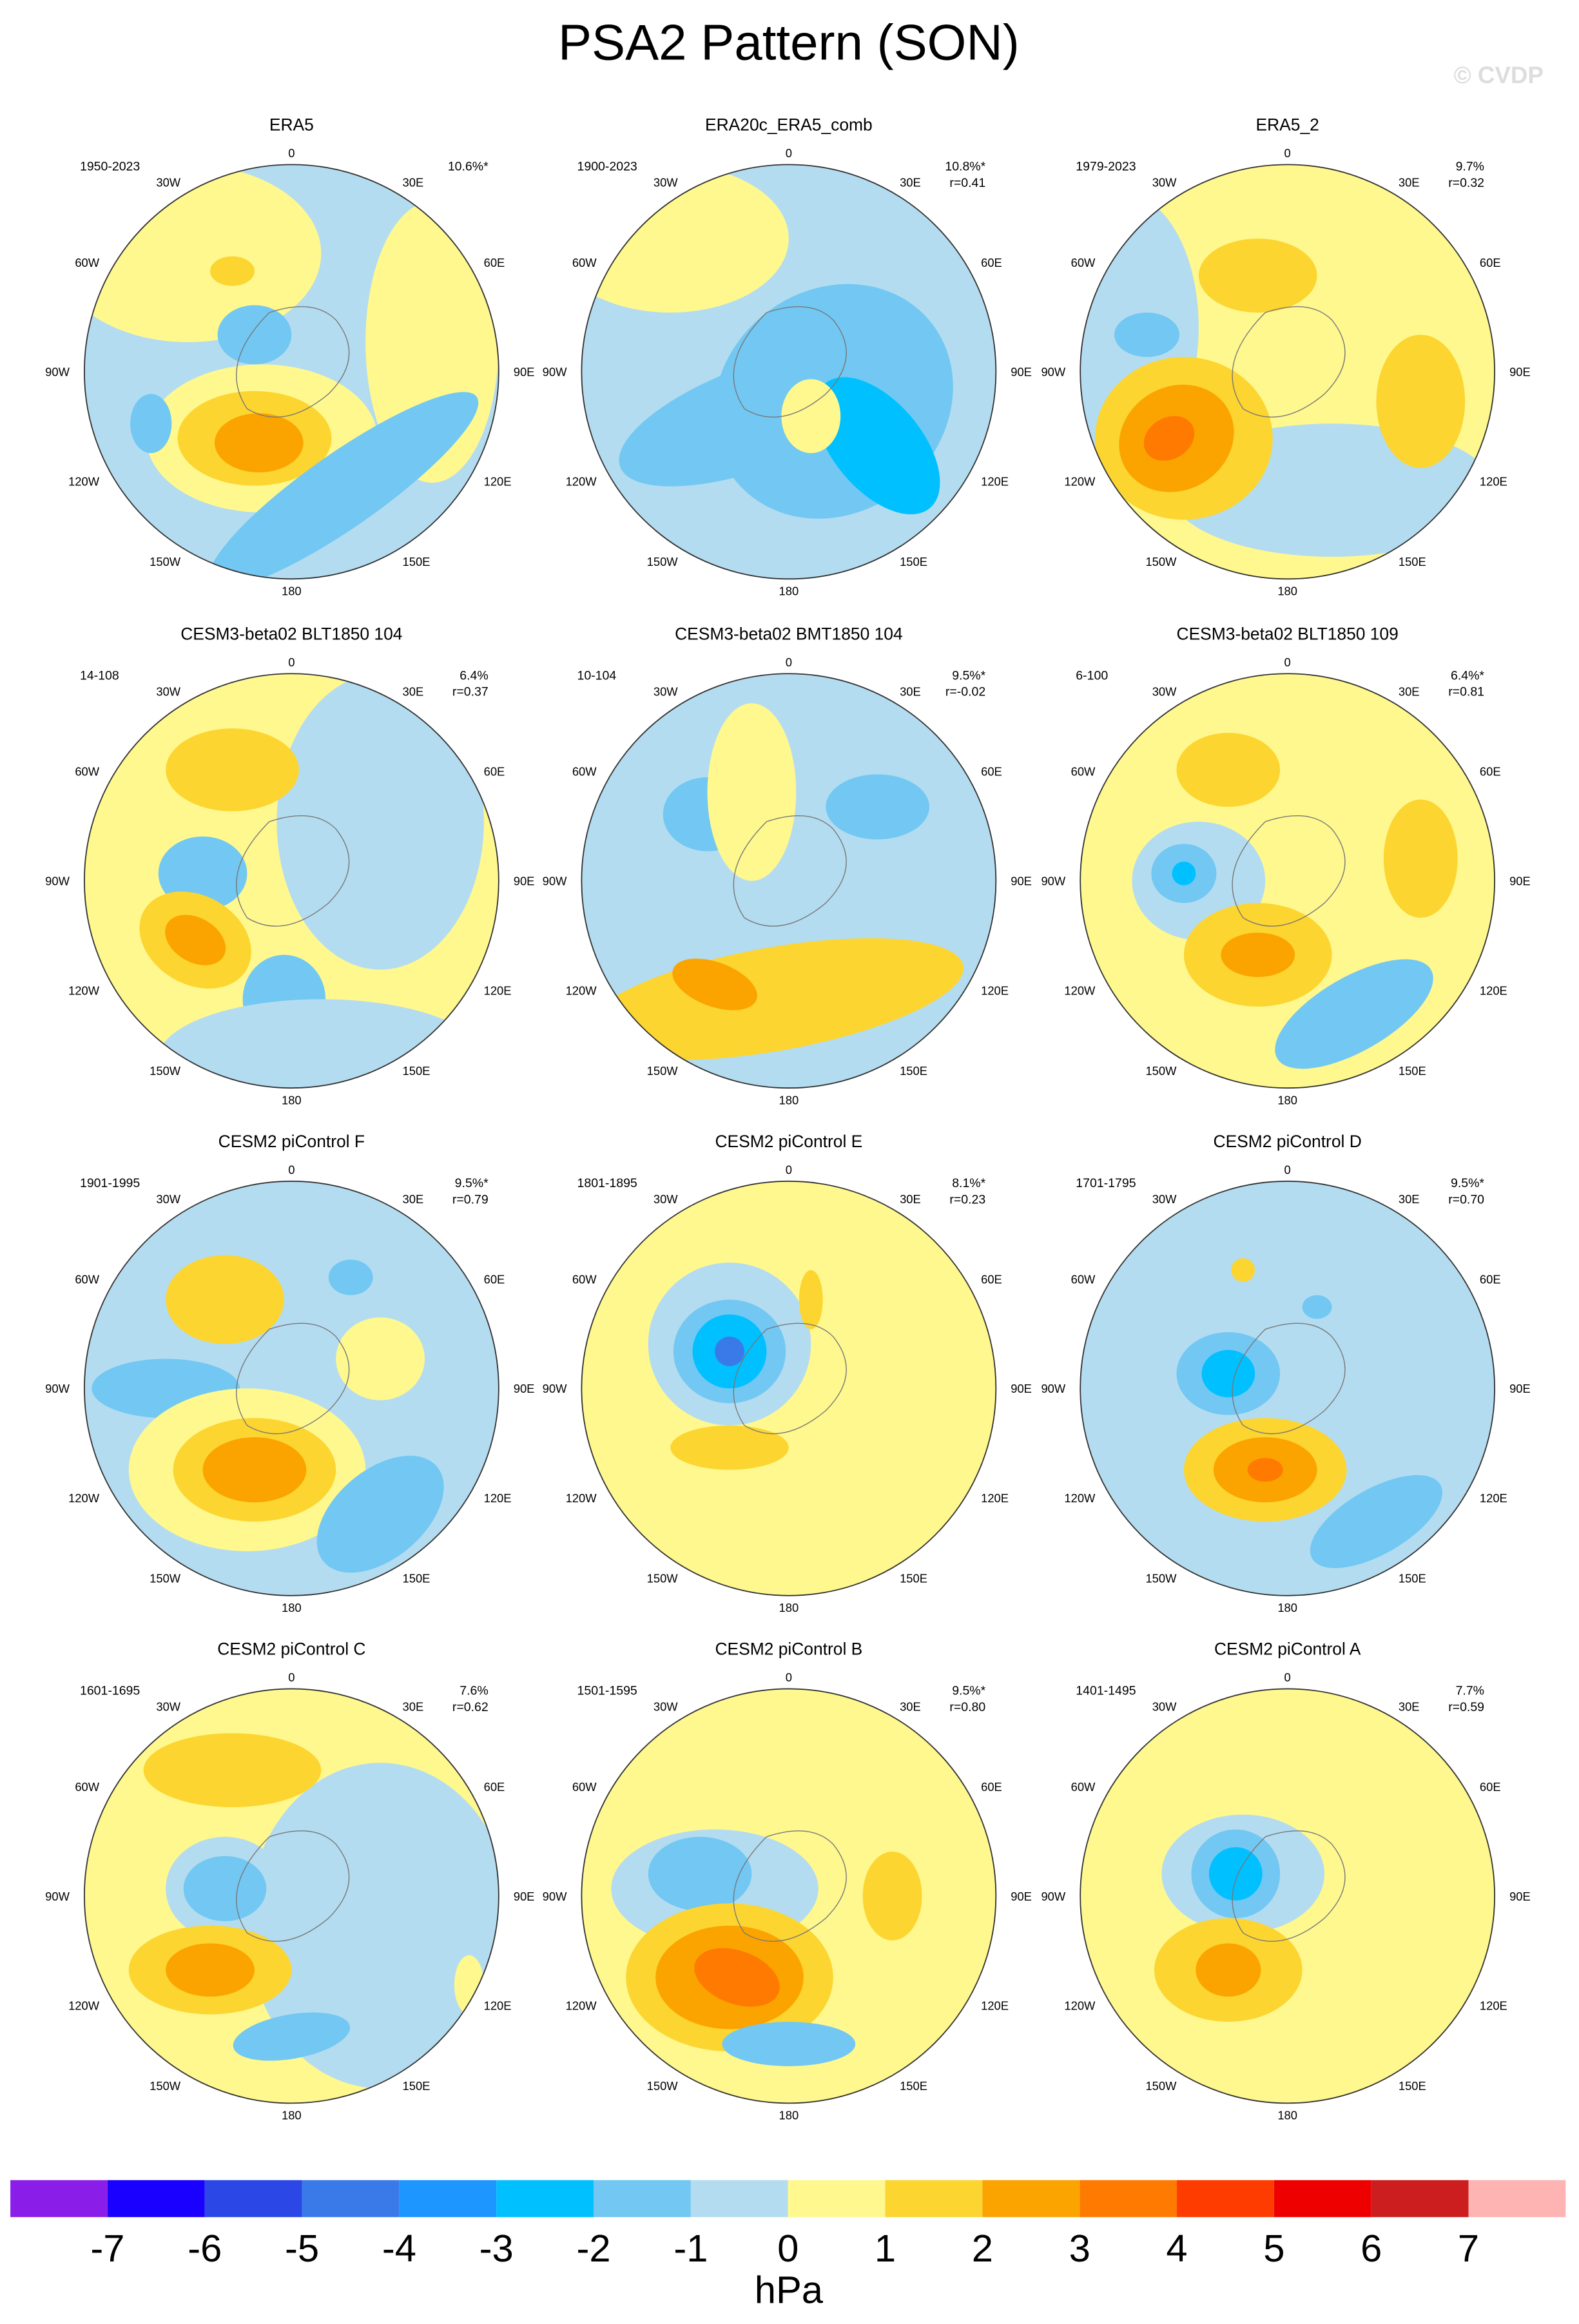  I want to click on panel-title: CESM2 piControl A, so click(1287, 1650).